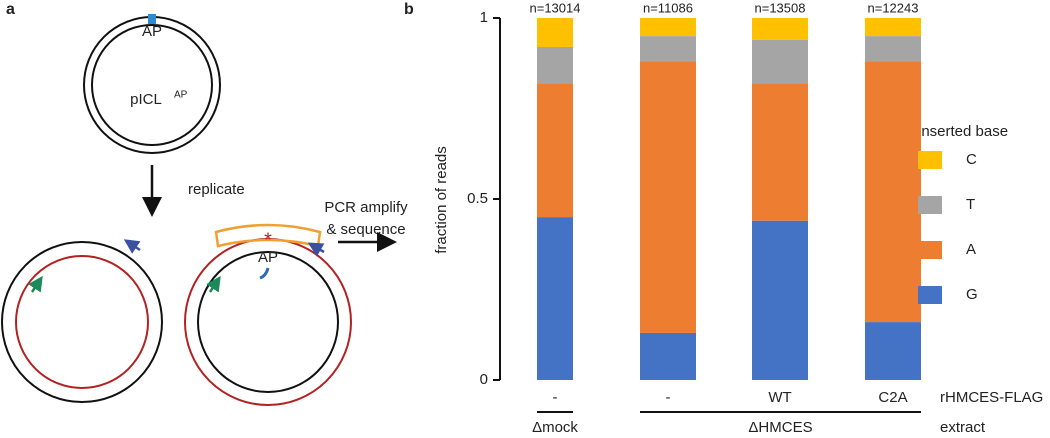 The image size is (1050, 438). Describe the element at coordinates (484, 17) in the screenshot. I see `y-tick-label: 1` at that location.